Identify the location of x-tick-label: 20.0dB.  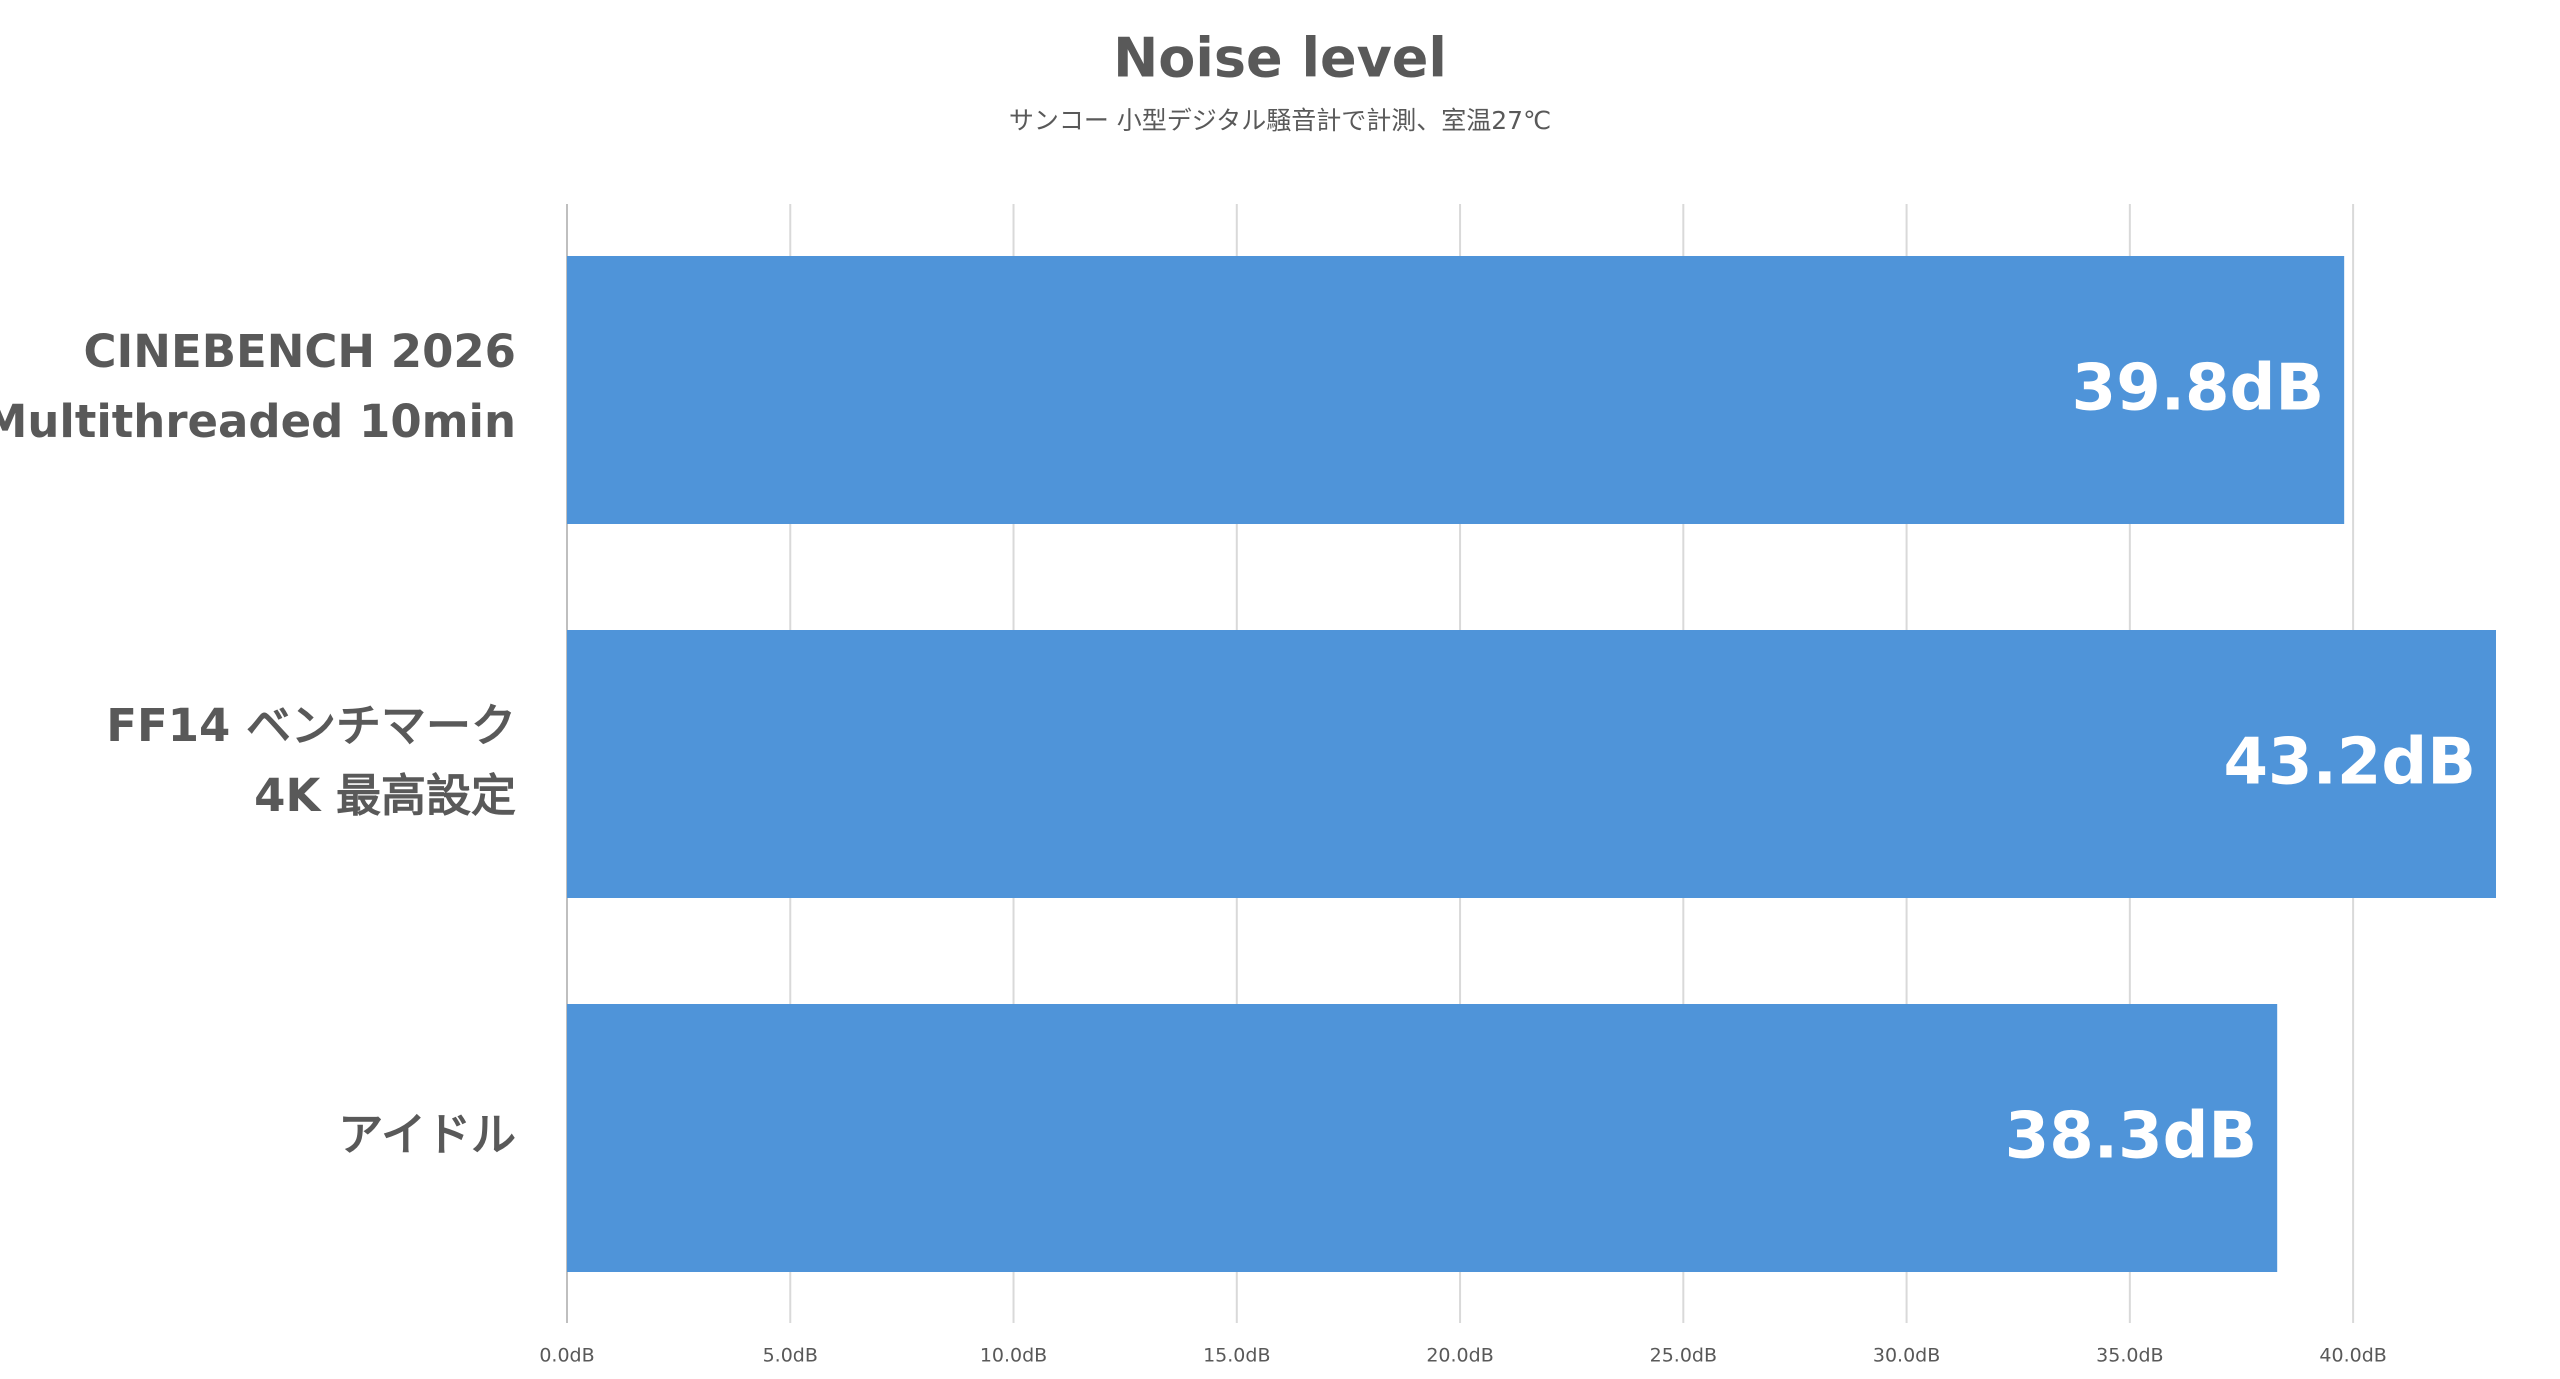
(1459, 1356).